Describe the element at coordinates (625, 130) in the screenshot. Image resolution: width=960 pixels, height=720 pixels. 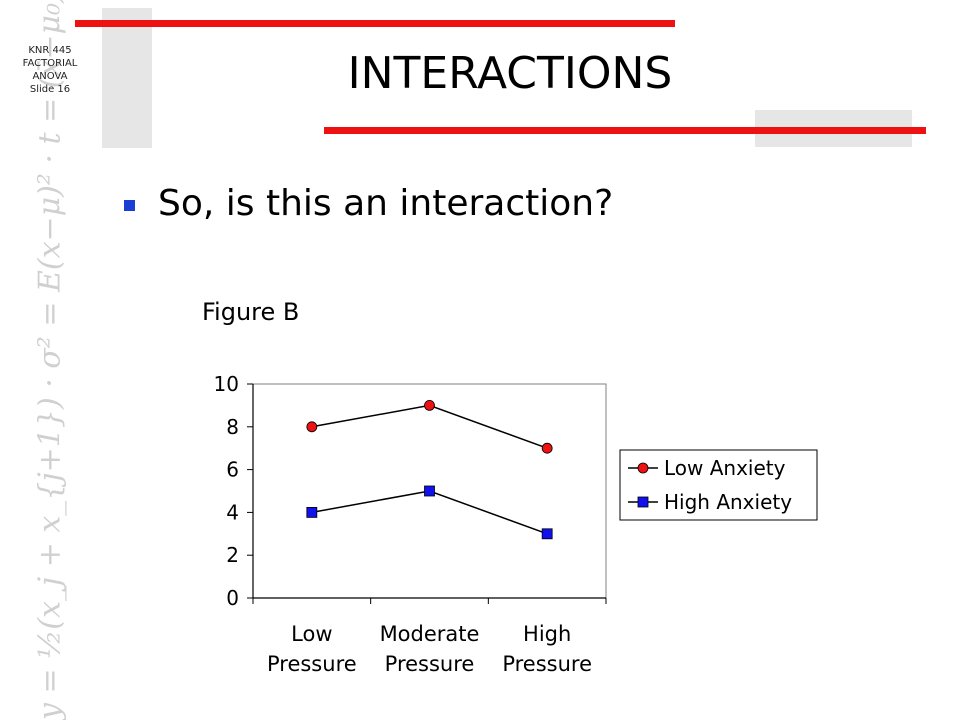
I see `red-accent-bar-bottom` at that location.